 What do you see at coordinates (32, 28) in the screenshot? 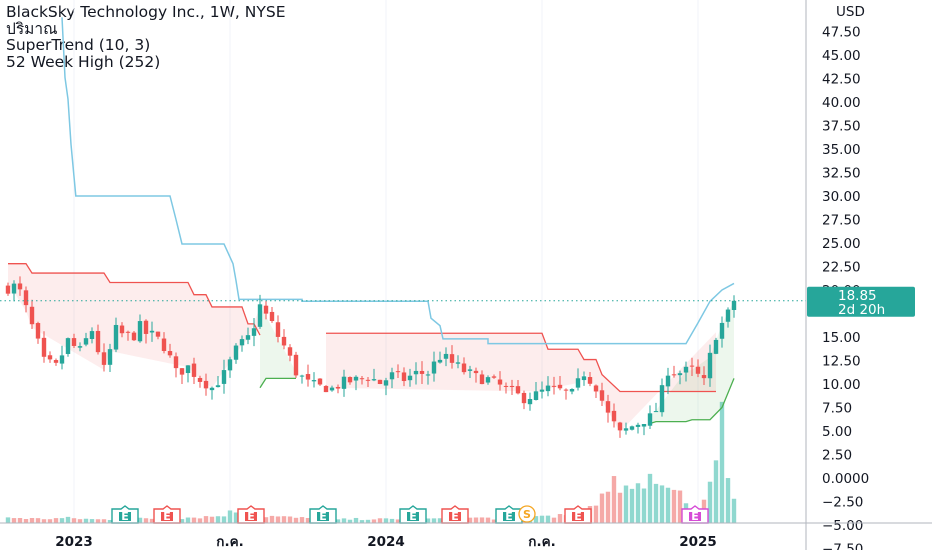
I see `legend-volume: ปริมาณ` at bounding box center [32, 28].